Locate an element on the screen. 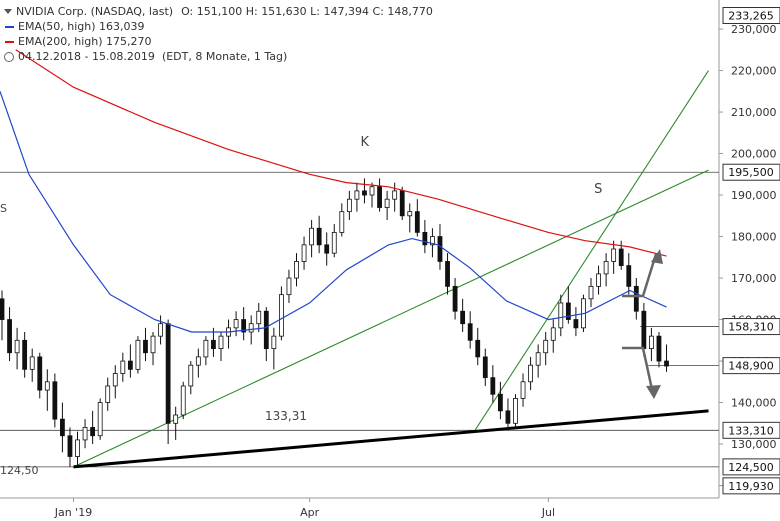 The height and width of the screenshot is (521, 780). annotation-124: 124,50 is located at coordinates (19, 470).